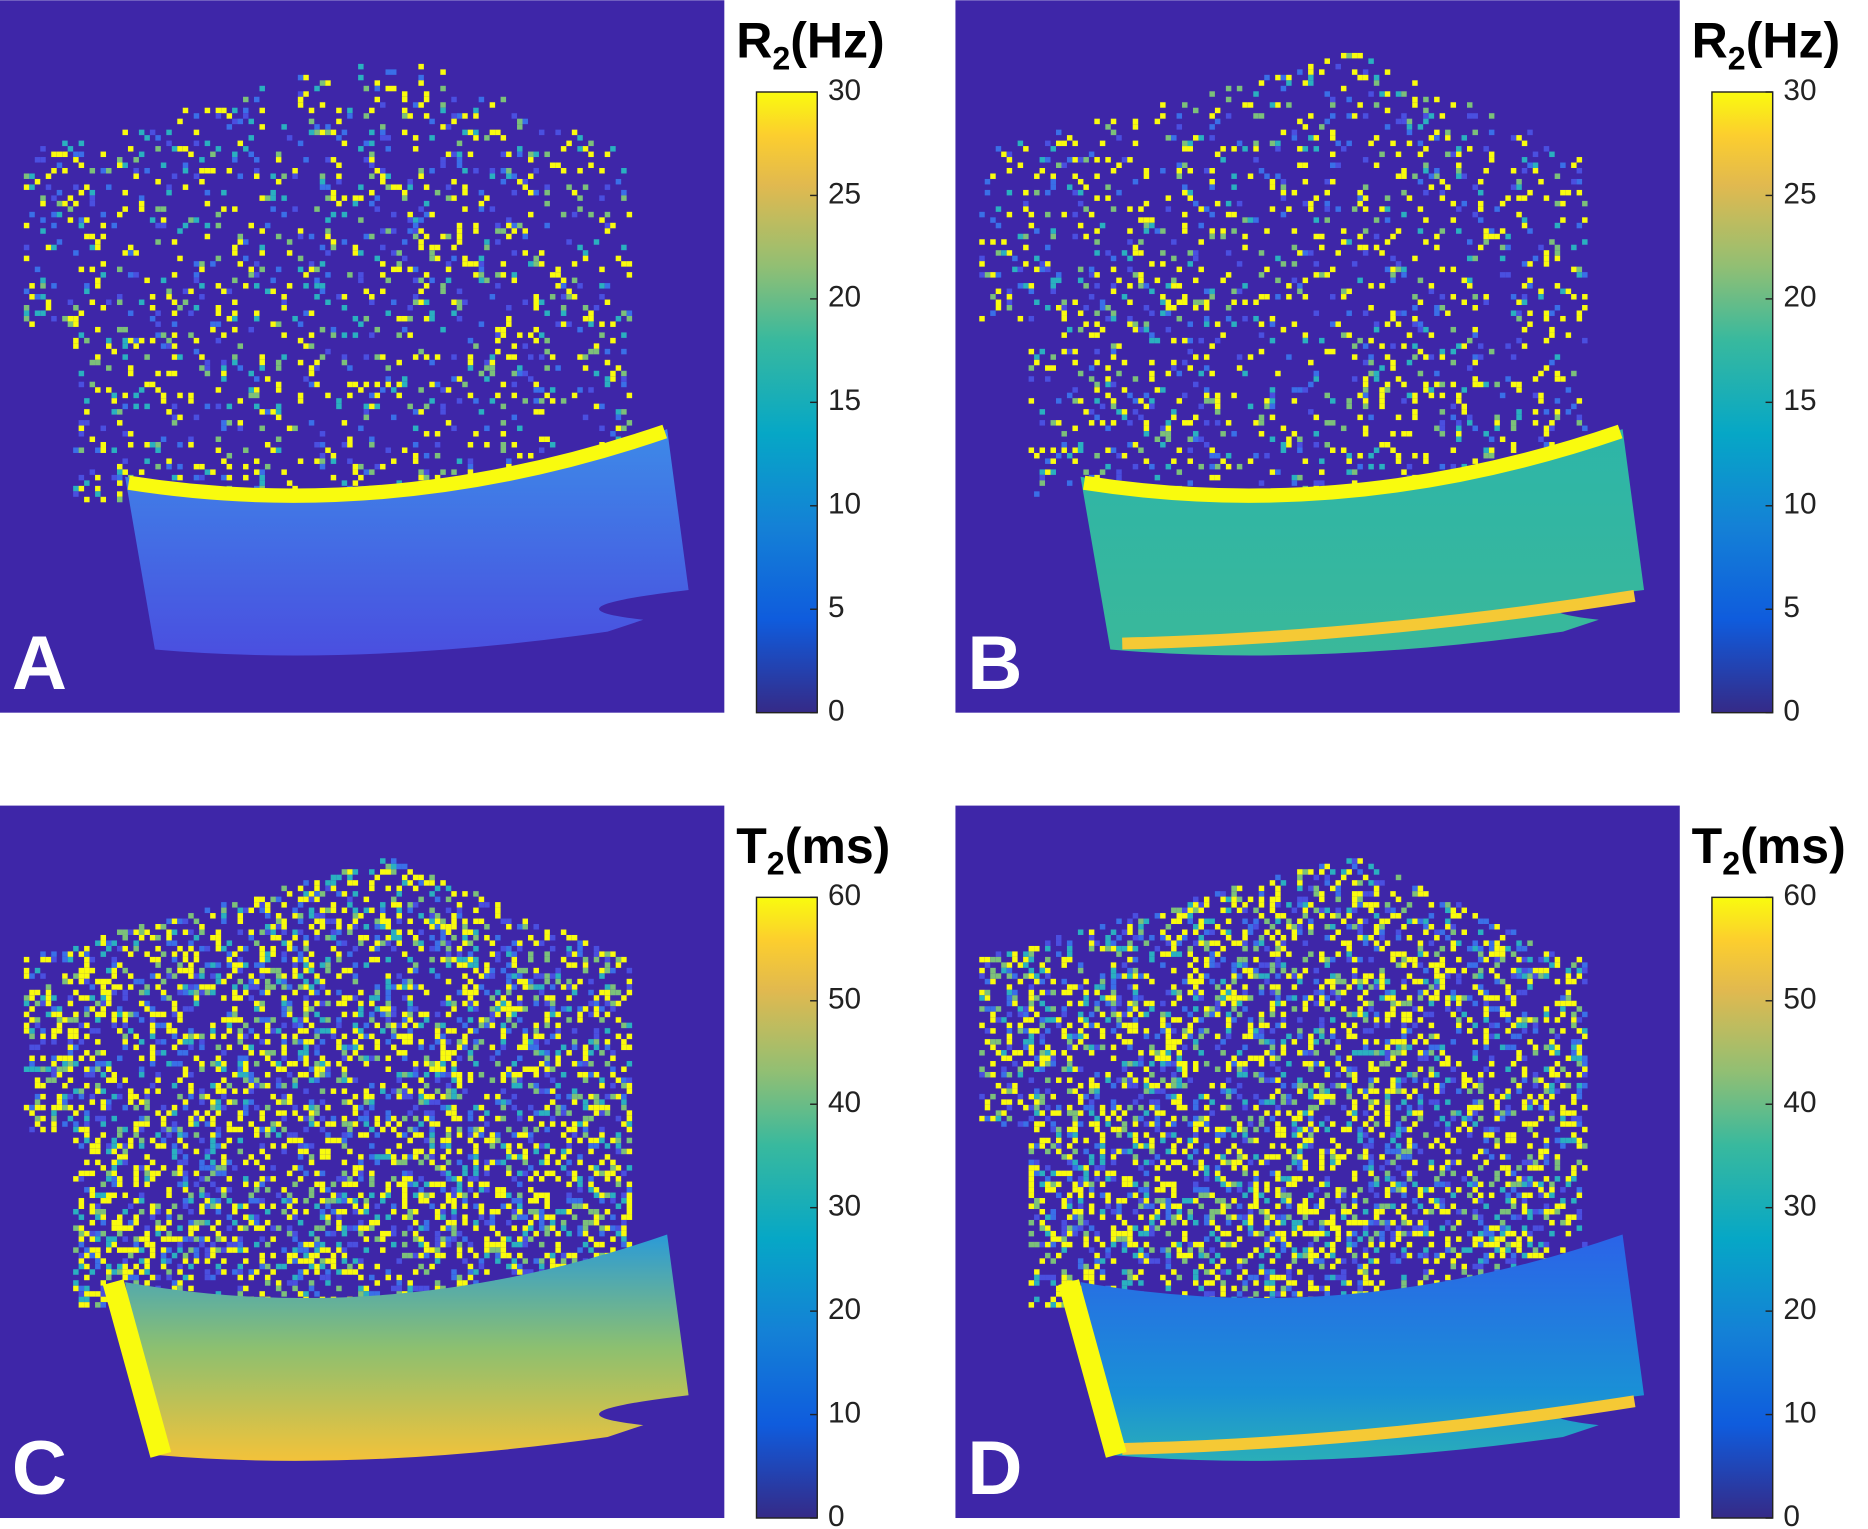 The height and width of the screenshot is (1529, 1868). Describe the element at coordinates (1799, 90) in the screenshot. I see `tick-label: 30` at that location.